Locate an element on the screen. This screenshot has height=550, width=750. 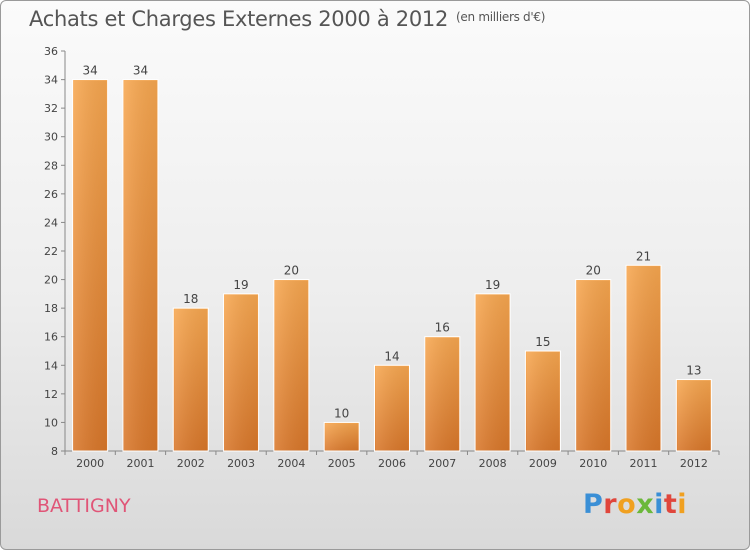
y-tick-label: 30 is located at coordinates (51, 137).